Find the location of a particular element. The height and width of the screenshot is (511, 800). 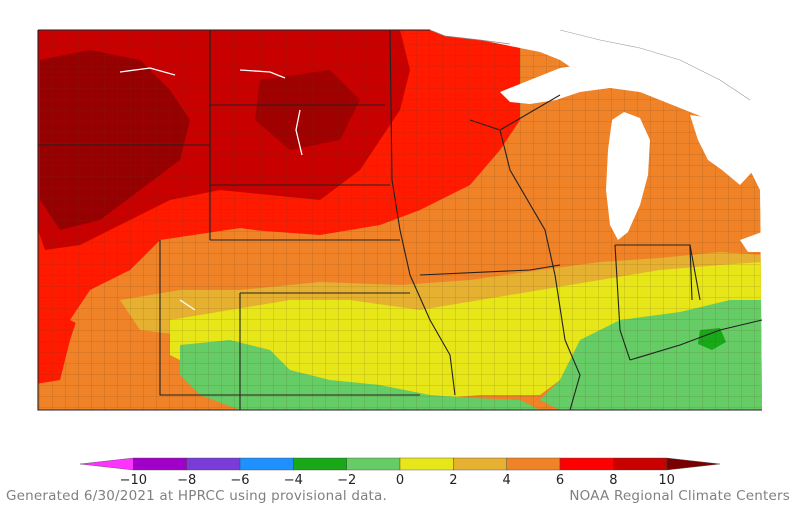

source-credit: NOAA Regional Climate Centers is located at coordinates (679, 496).